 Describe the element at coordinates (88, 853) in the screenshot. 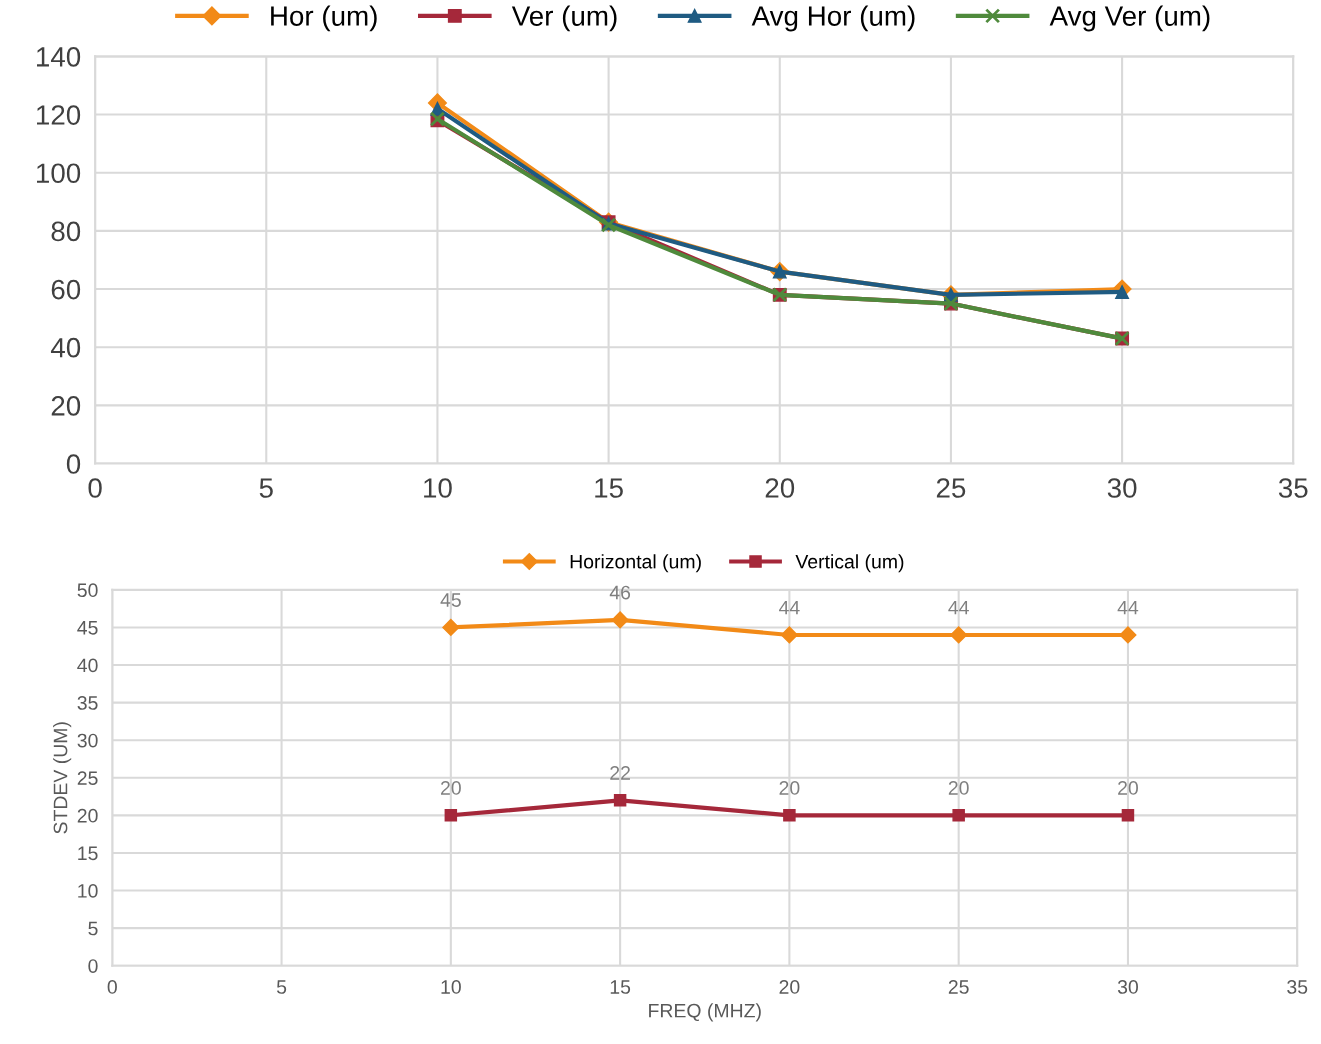

I see `y-tick-label: 15` at that location.